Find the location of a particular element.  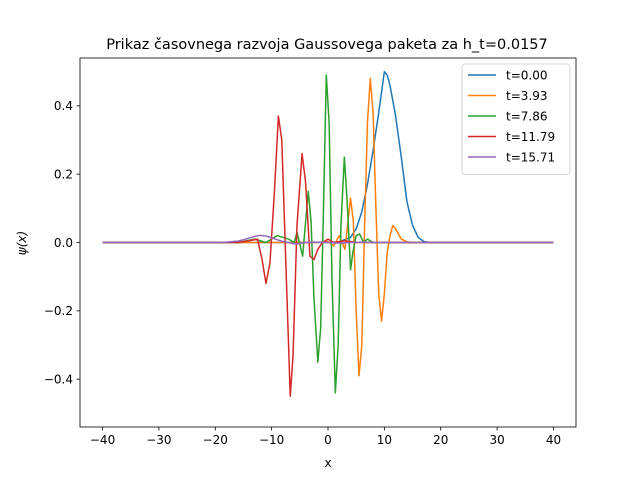

x-tick-label: 0 is located at coordinates (328, 440).